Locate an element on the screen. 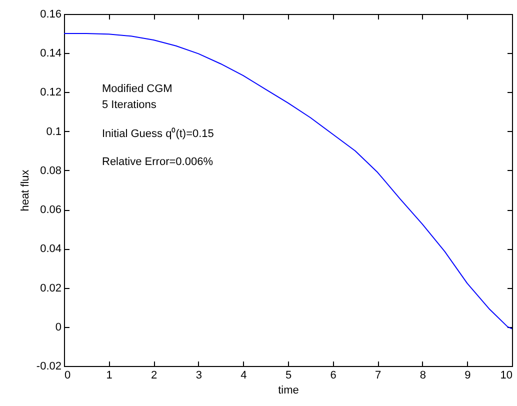 The height and width of the screenshot is (406, 517). x-tick-label: 0 is located at coordinates (67, 376).